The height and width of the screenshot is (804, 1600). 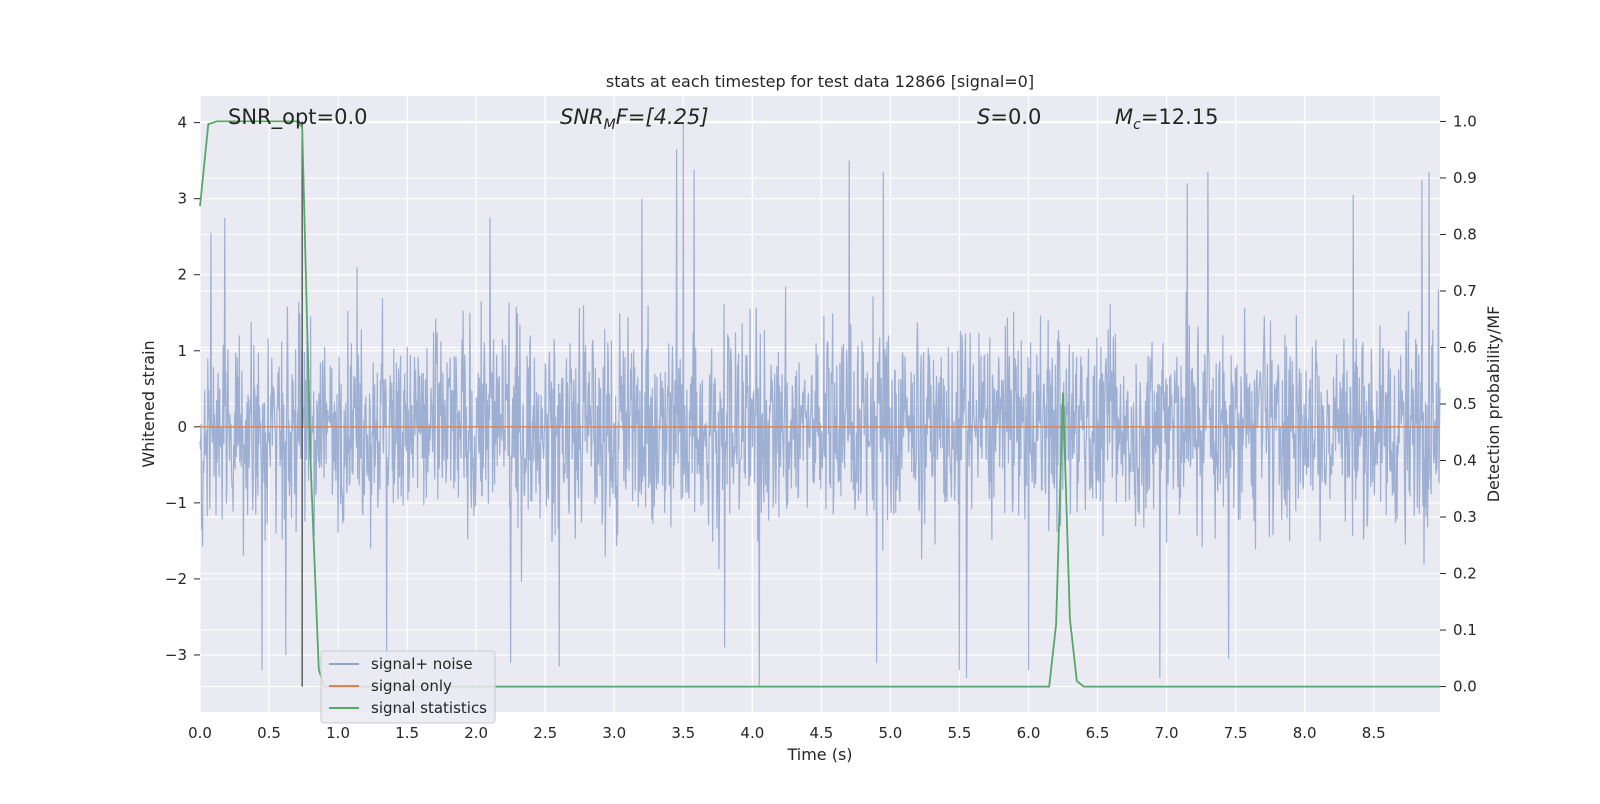 What do you see at coordinates (338, 733) in the screenshot?
I see `x-tick-label: 1.0` at bounding box center [338, 733].